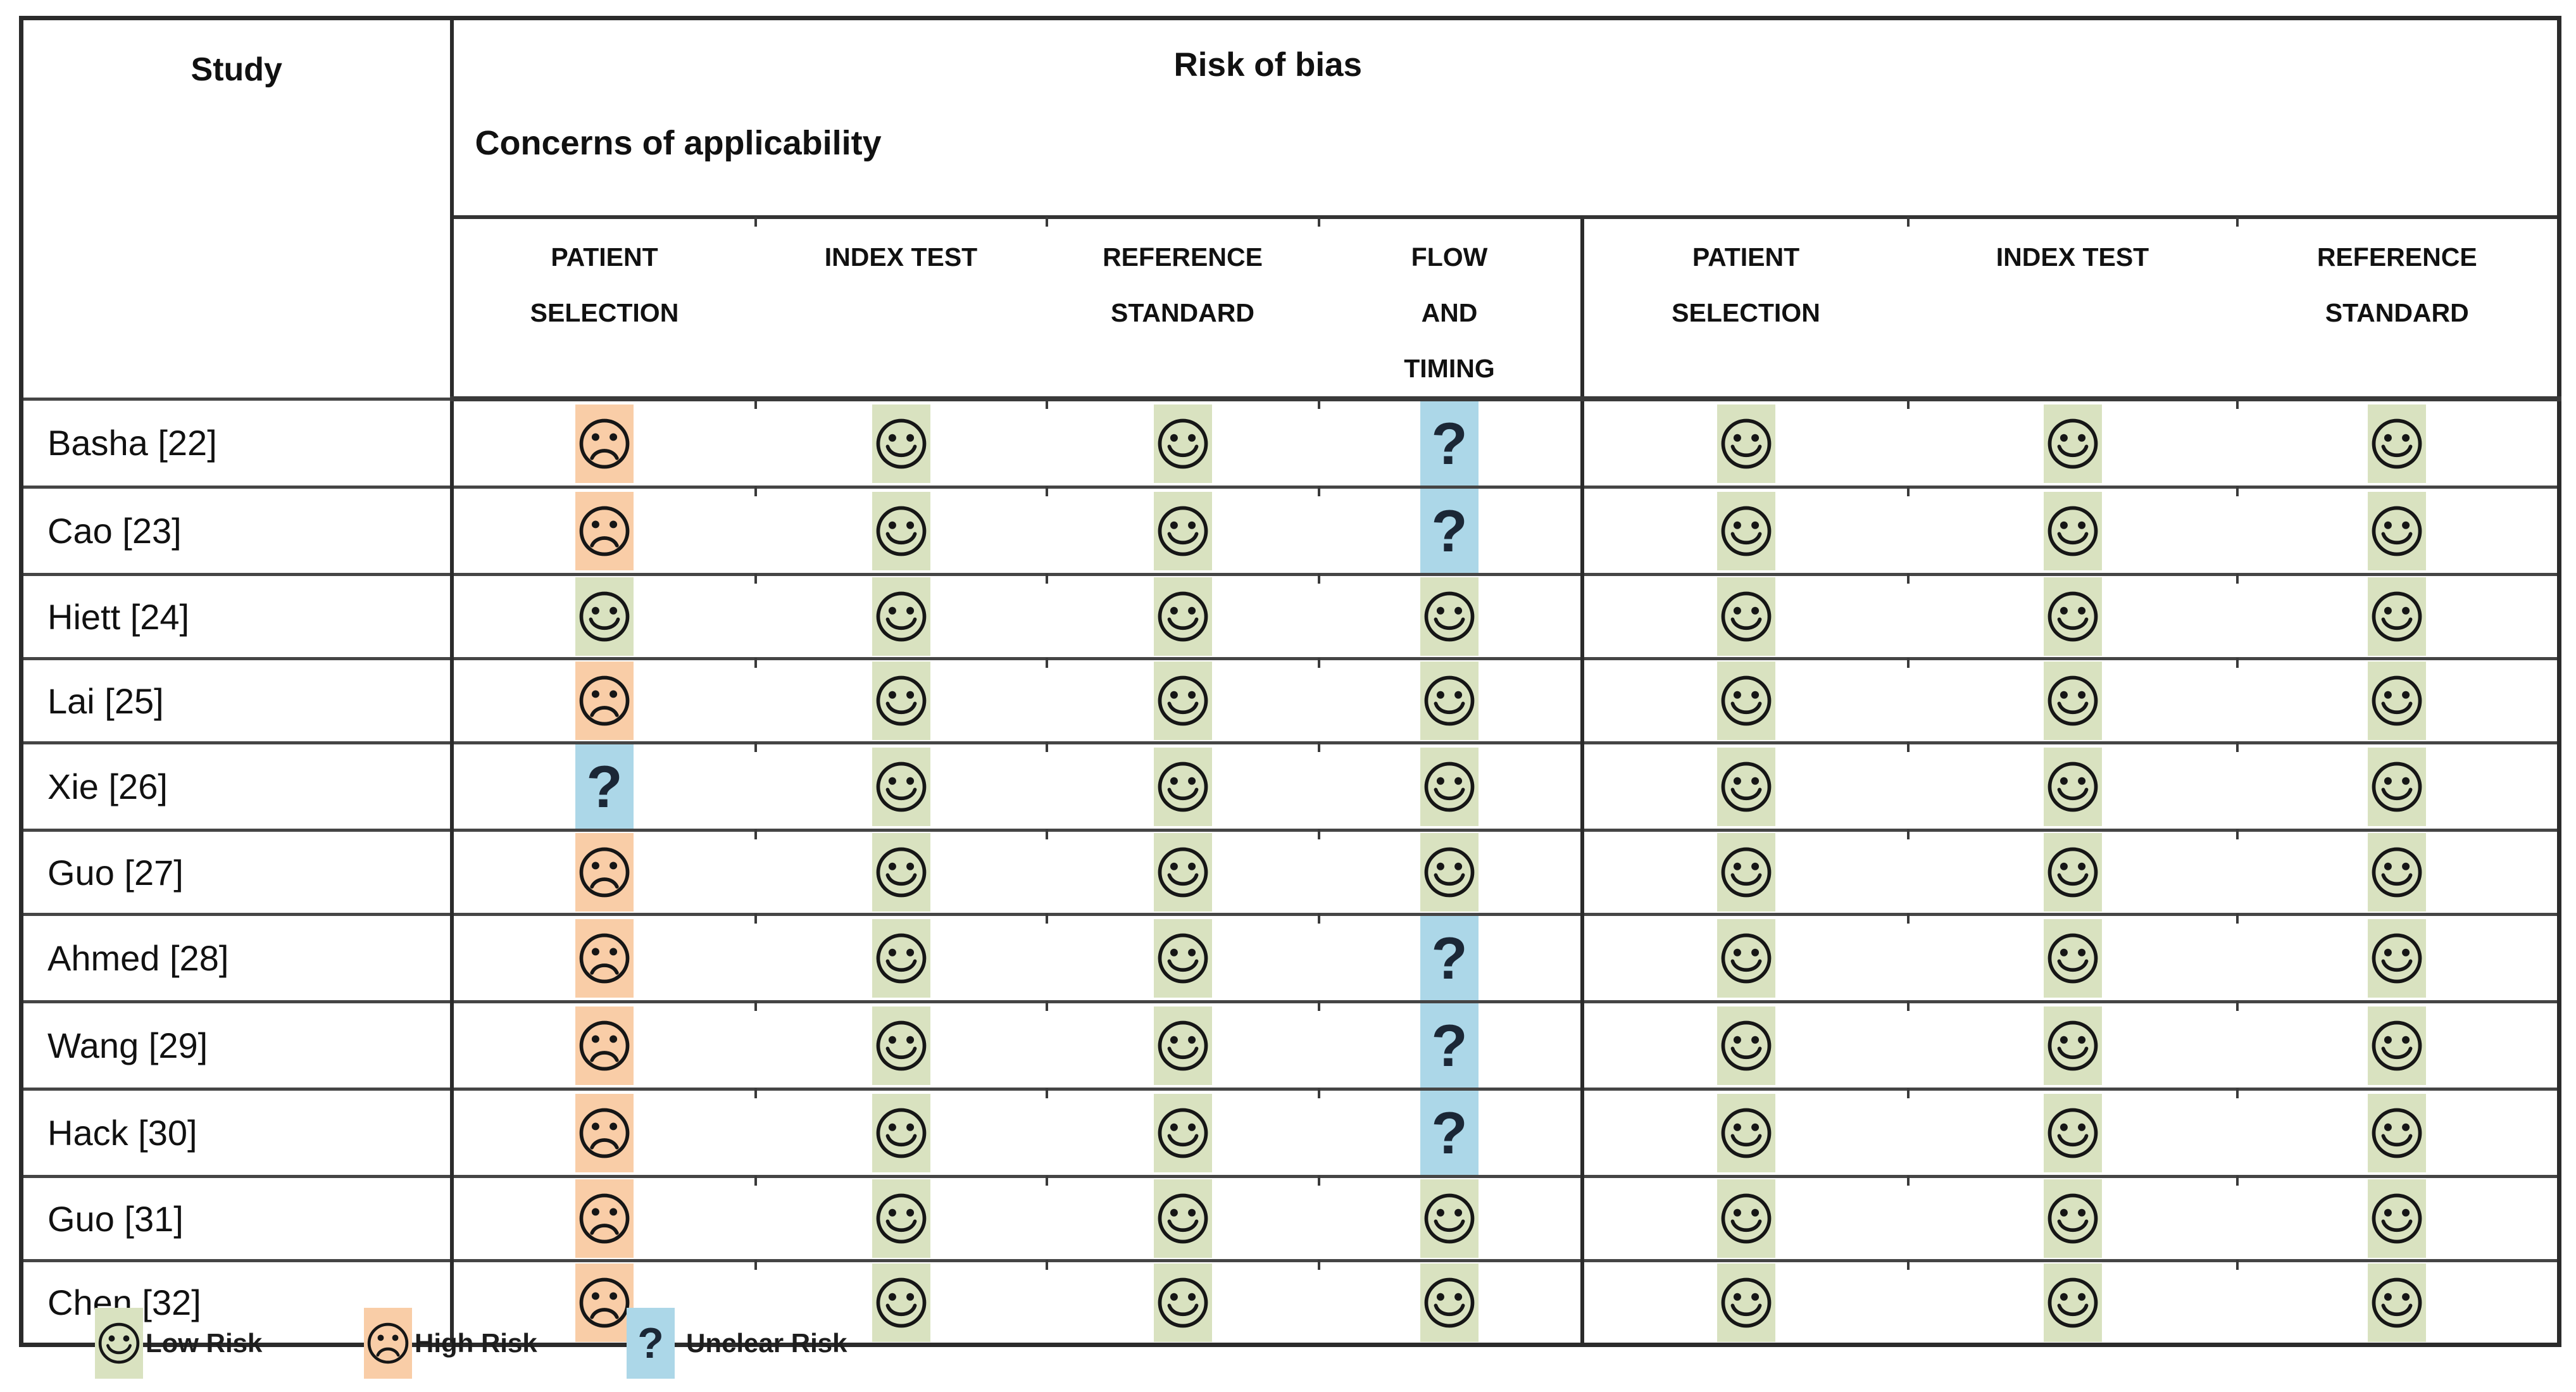  I want to click on legend: Low Risk High Risk? Unclear Risk, so click(791, 1346).